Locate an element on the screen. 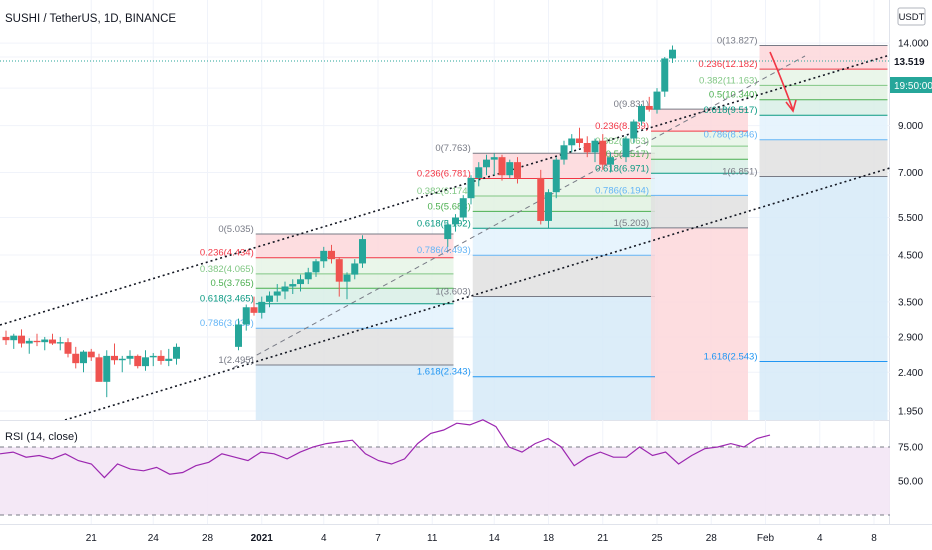 Image resolution: width=932 pixels, height=550 pixels. rsi-line is located at coordinates (385, 449).